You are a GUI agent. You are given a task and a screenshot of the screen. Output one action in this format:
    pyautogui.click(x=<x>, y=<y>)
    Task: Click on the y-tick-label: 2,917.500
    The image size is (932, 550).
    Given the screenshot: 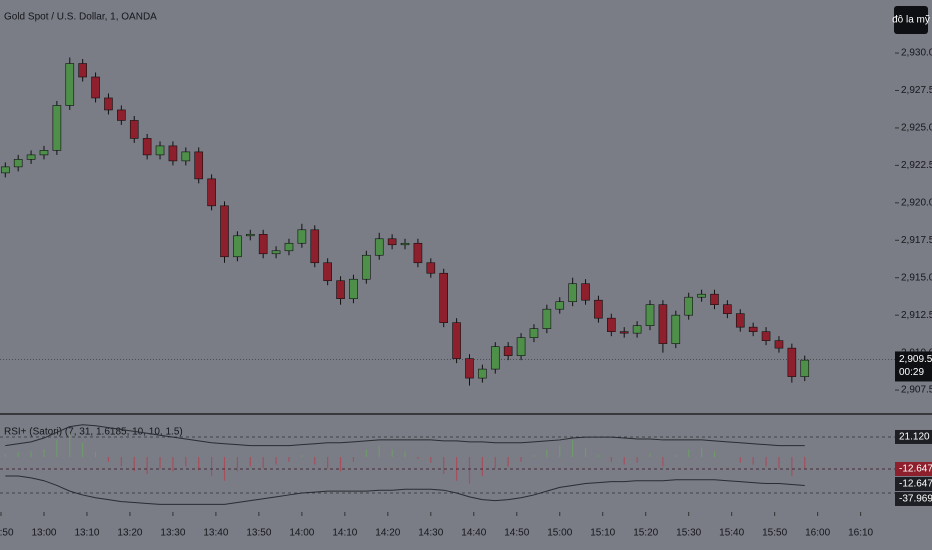 What is the action you would take?
    pyautogui.click(x=916, y=240)
    